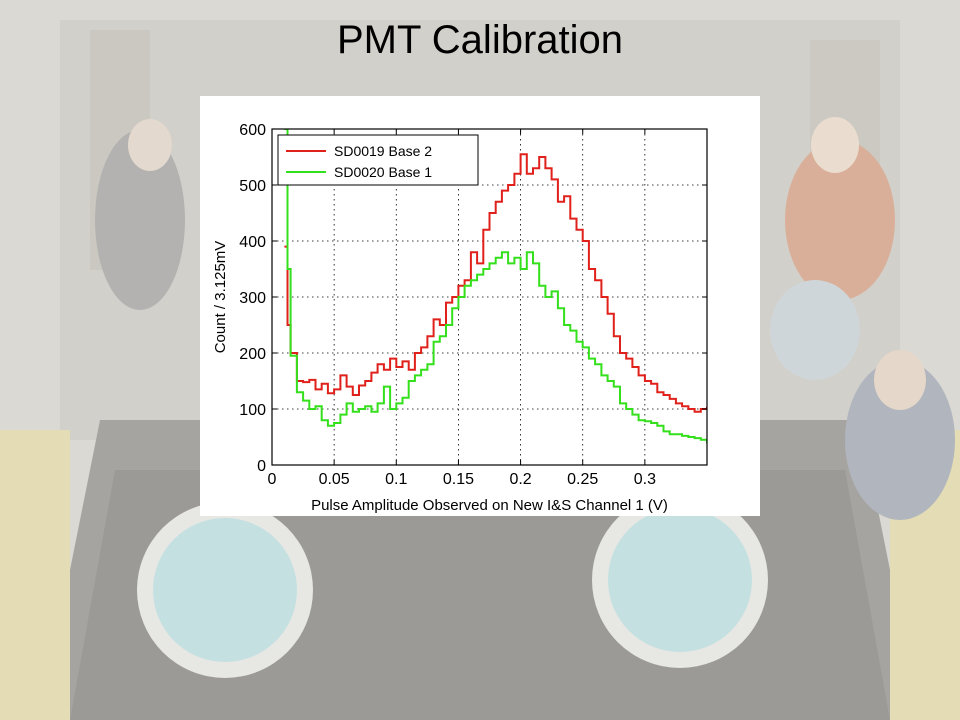 The image size is (960, 720). I want to click on x-tick-label: 0, so click(272, 479).